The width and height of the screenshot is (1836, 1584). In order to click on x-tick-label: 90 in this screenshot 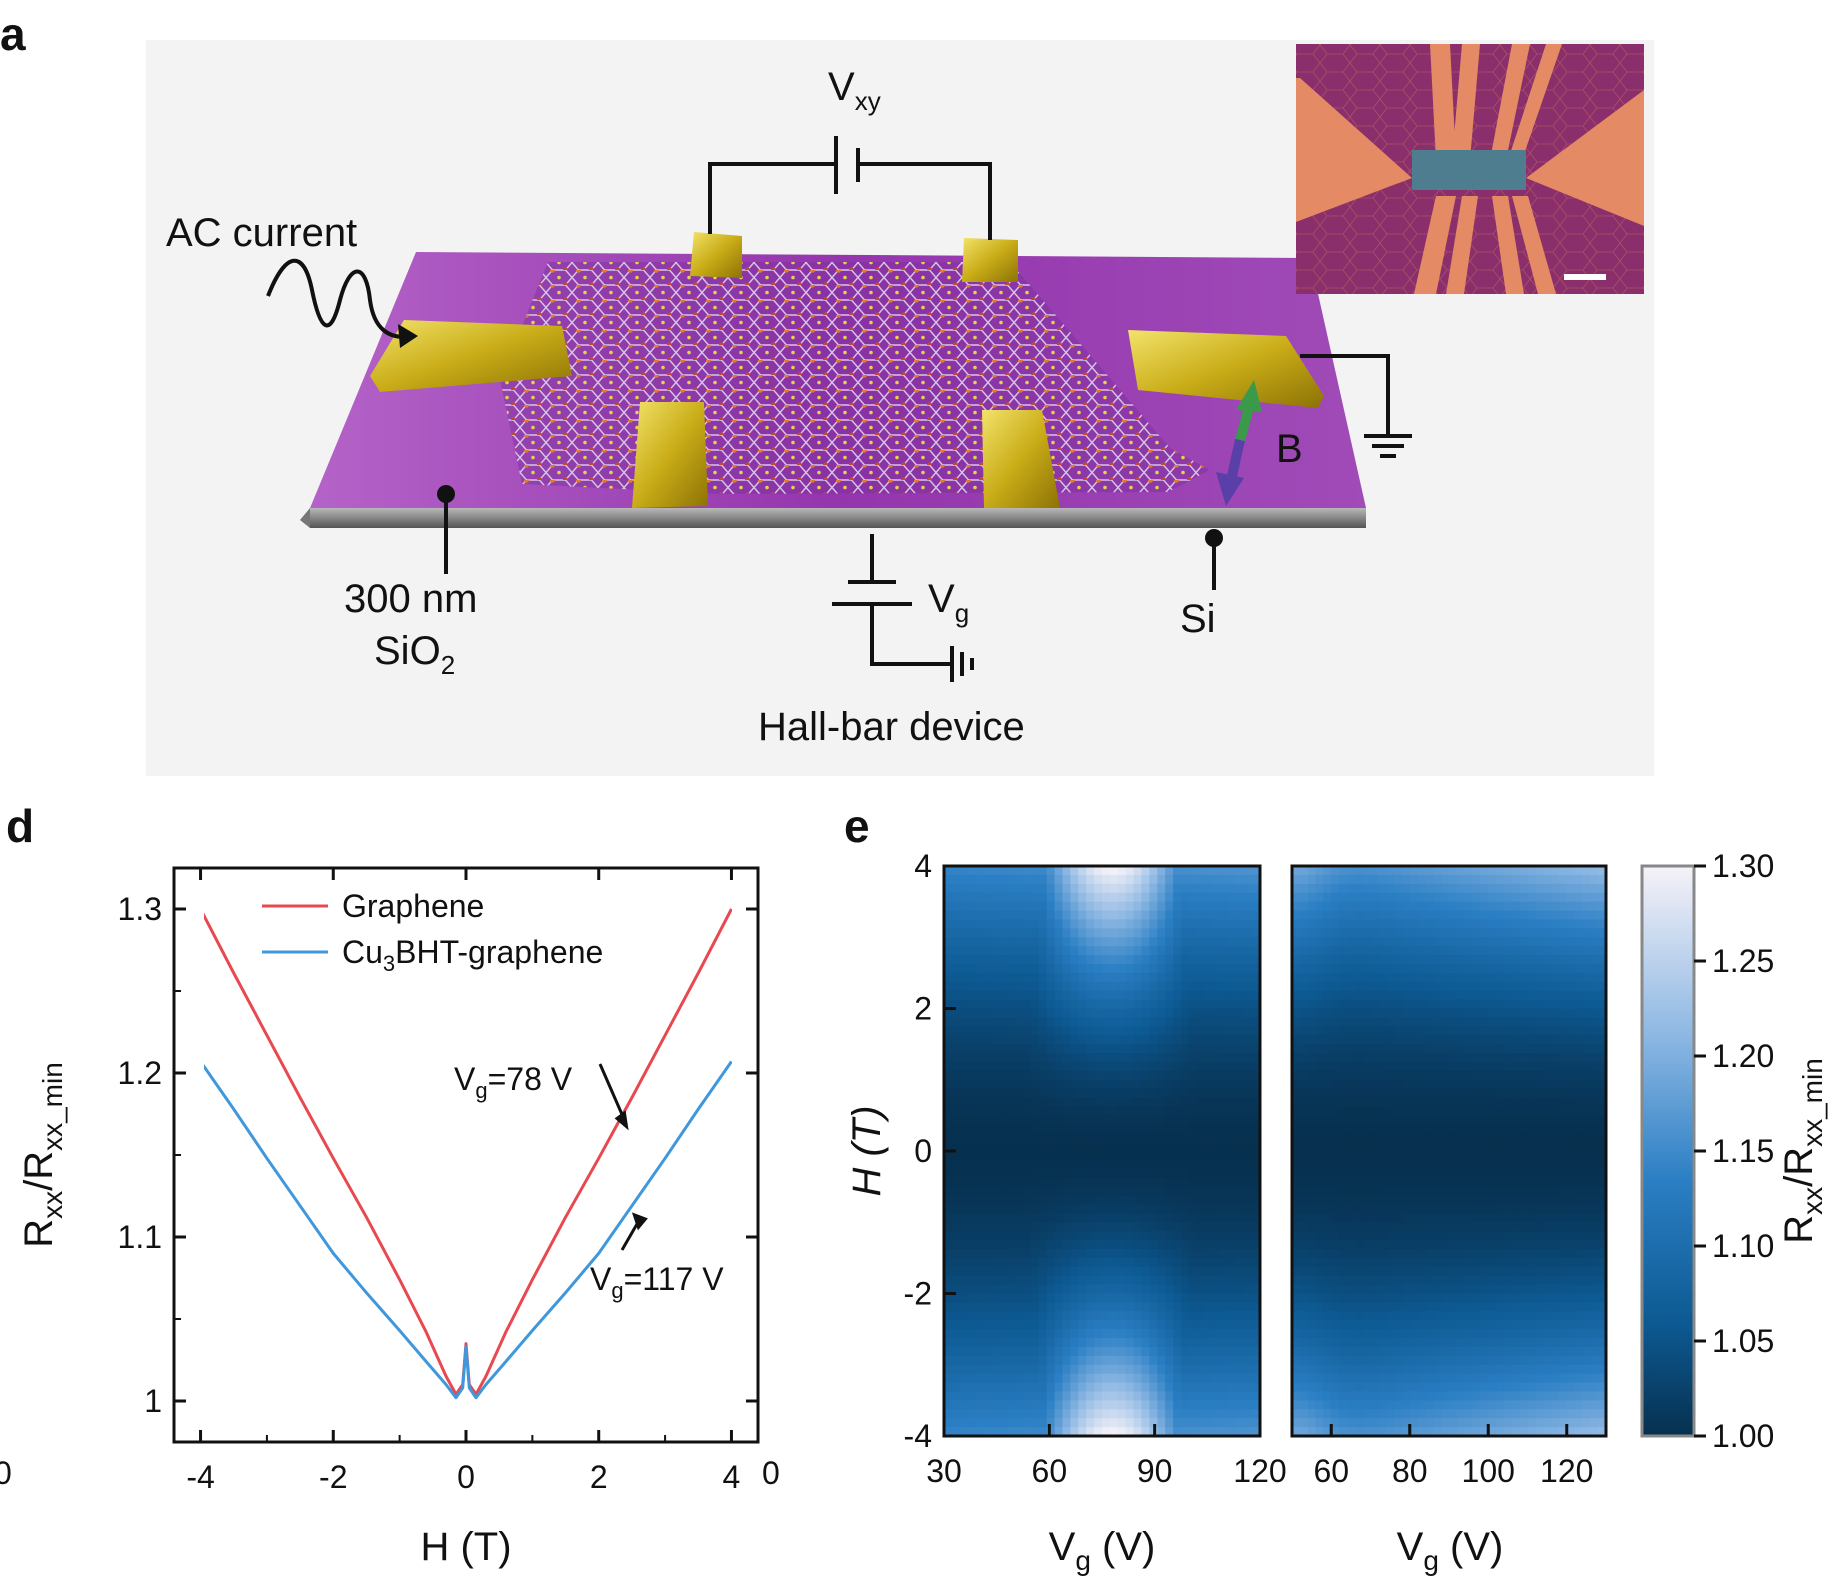, I will do `click(1155, 1471)`.